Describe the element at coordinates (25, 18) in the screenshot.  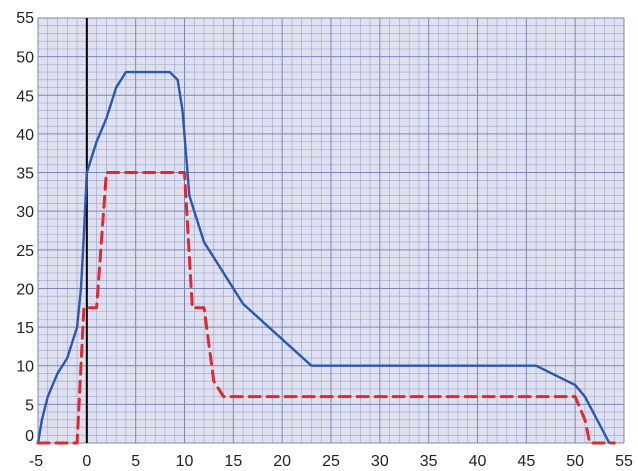
I see `y-tick-label: 55` at that location.